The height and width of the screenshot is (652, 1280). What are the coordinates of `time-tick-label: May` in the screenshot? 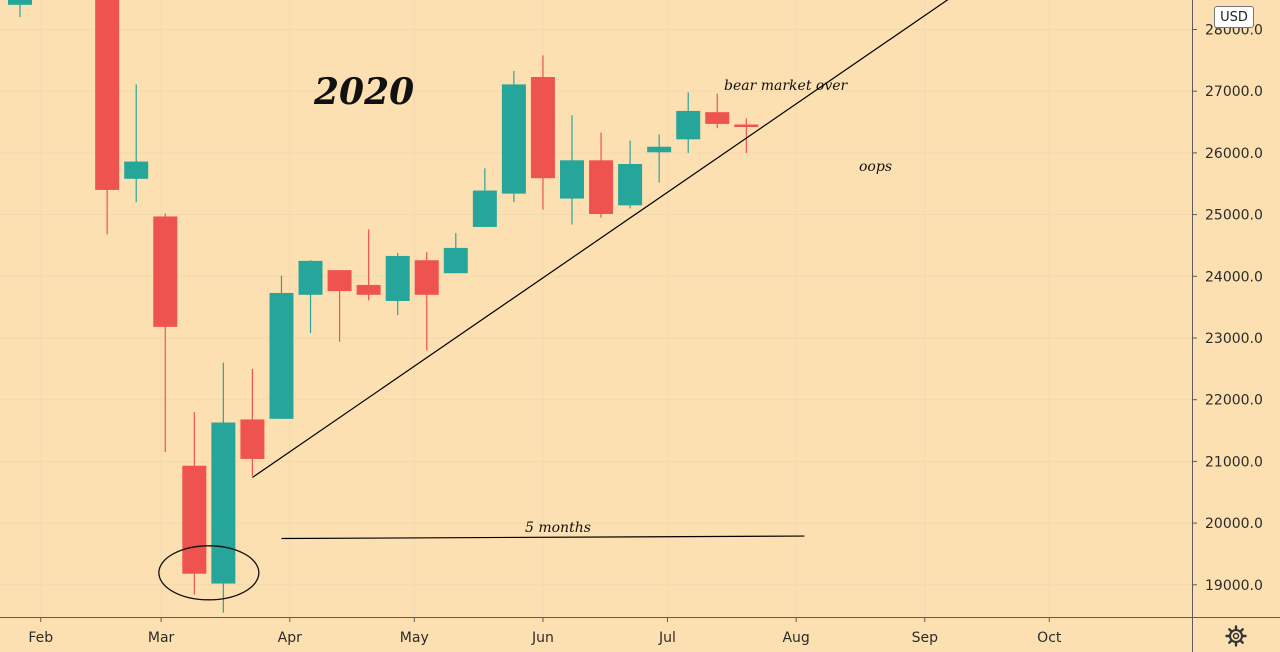 It's located at (414, 638).